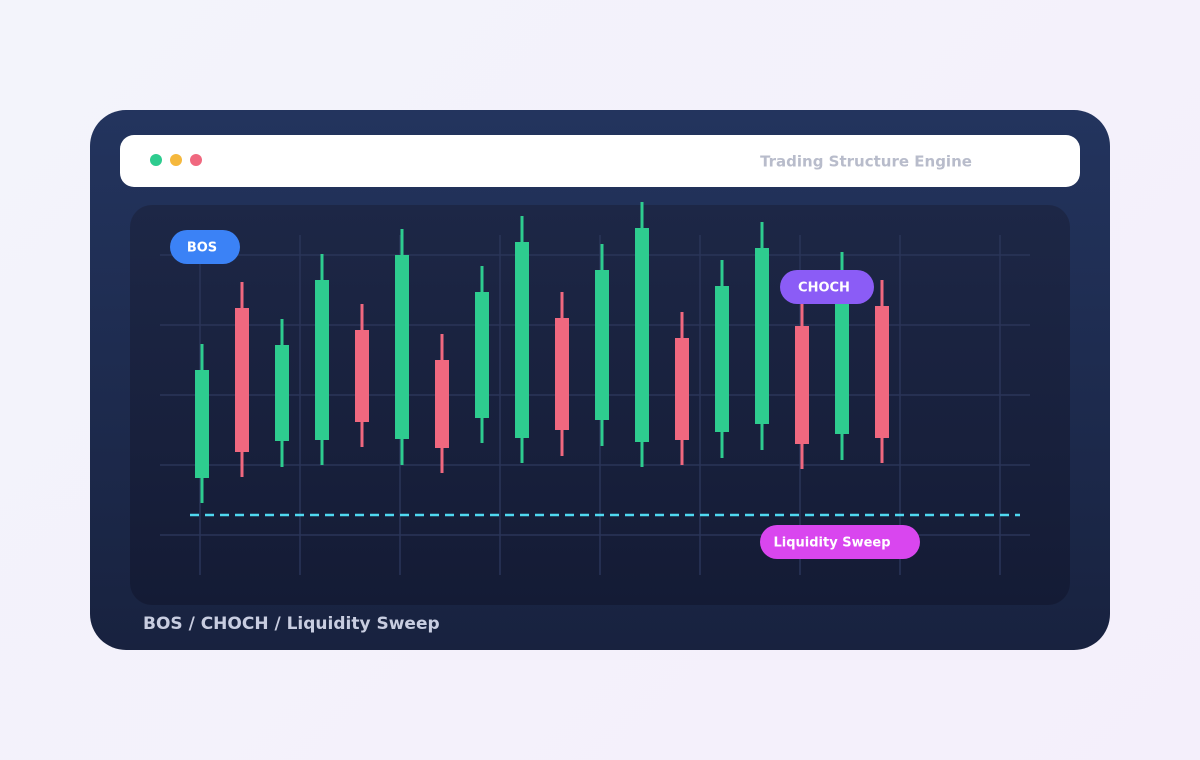 This screenshot has width=1200, height=760. What do you see at coordinates (600, 161) in the screenshot?
I see `title-bar` at bounding box center [600, 161].